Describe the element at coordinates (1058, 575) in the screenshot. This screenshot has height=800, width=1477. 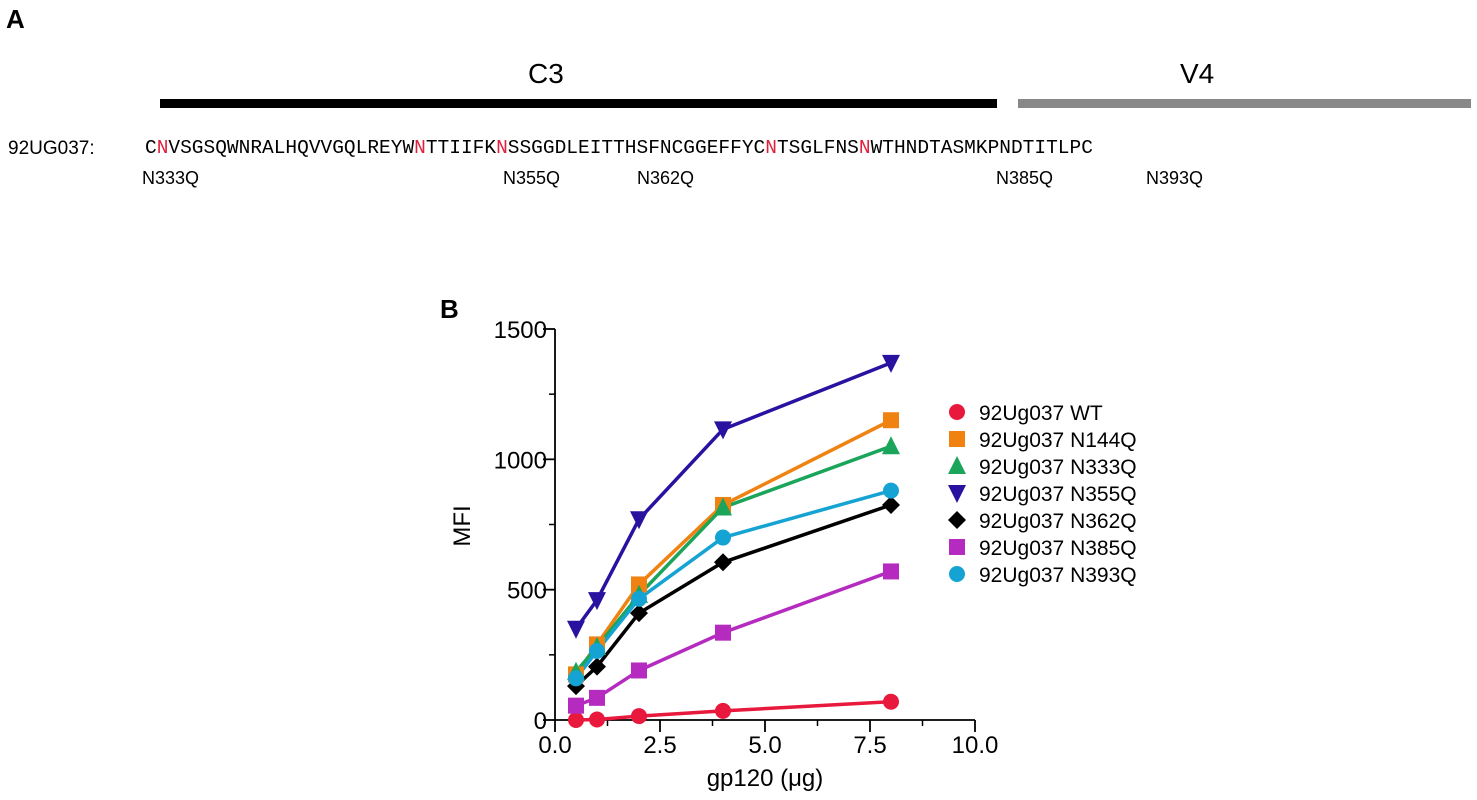
I see `legend-label: 92Ug037 N393Q` at that location.